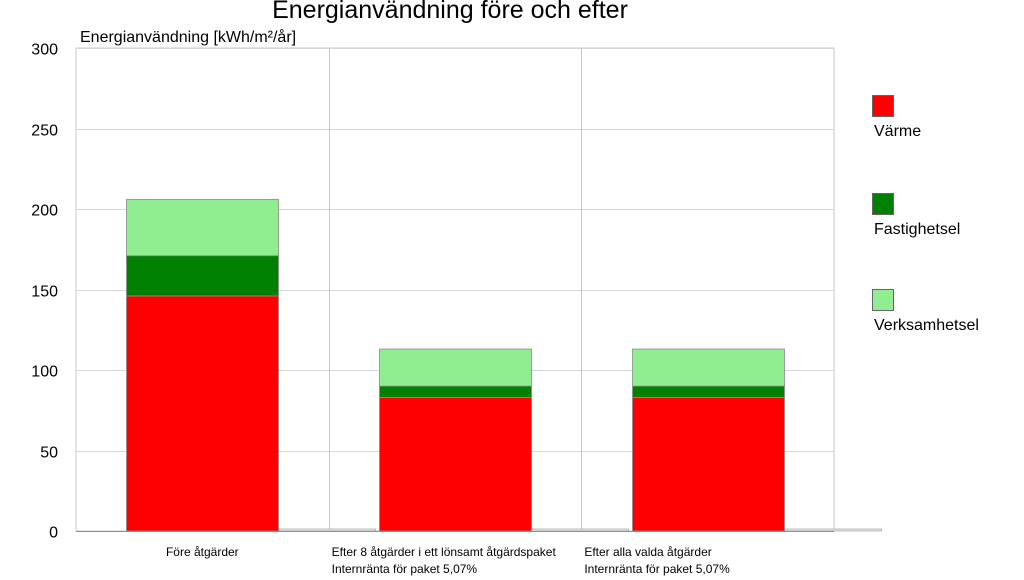 The height and width of the screenshot is (580, 1024). Describe the element at coordinates (883, 204) in the screenshot. I see `legend-swatch-fastighetsel` at that location.